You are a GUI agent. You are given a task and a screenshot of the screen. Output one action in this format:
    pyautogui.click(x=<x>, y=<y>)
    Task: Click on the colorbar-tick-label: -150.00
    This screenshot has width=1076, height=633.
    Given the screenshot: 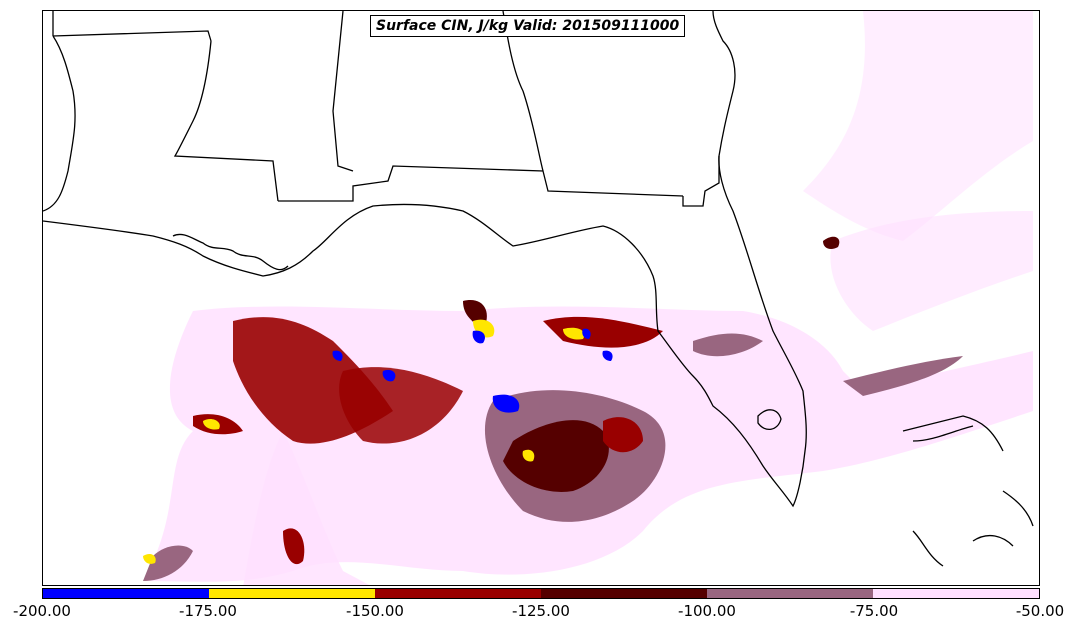 What is the action you would take?
    pyautogui.click(x=375, y=611)
    